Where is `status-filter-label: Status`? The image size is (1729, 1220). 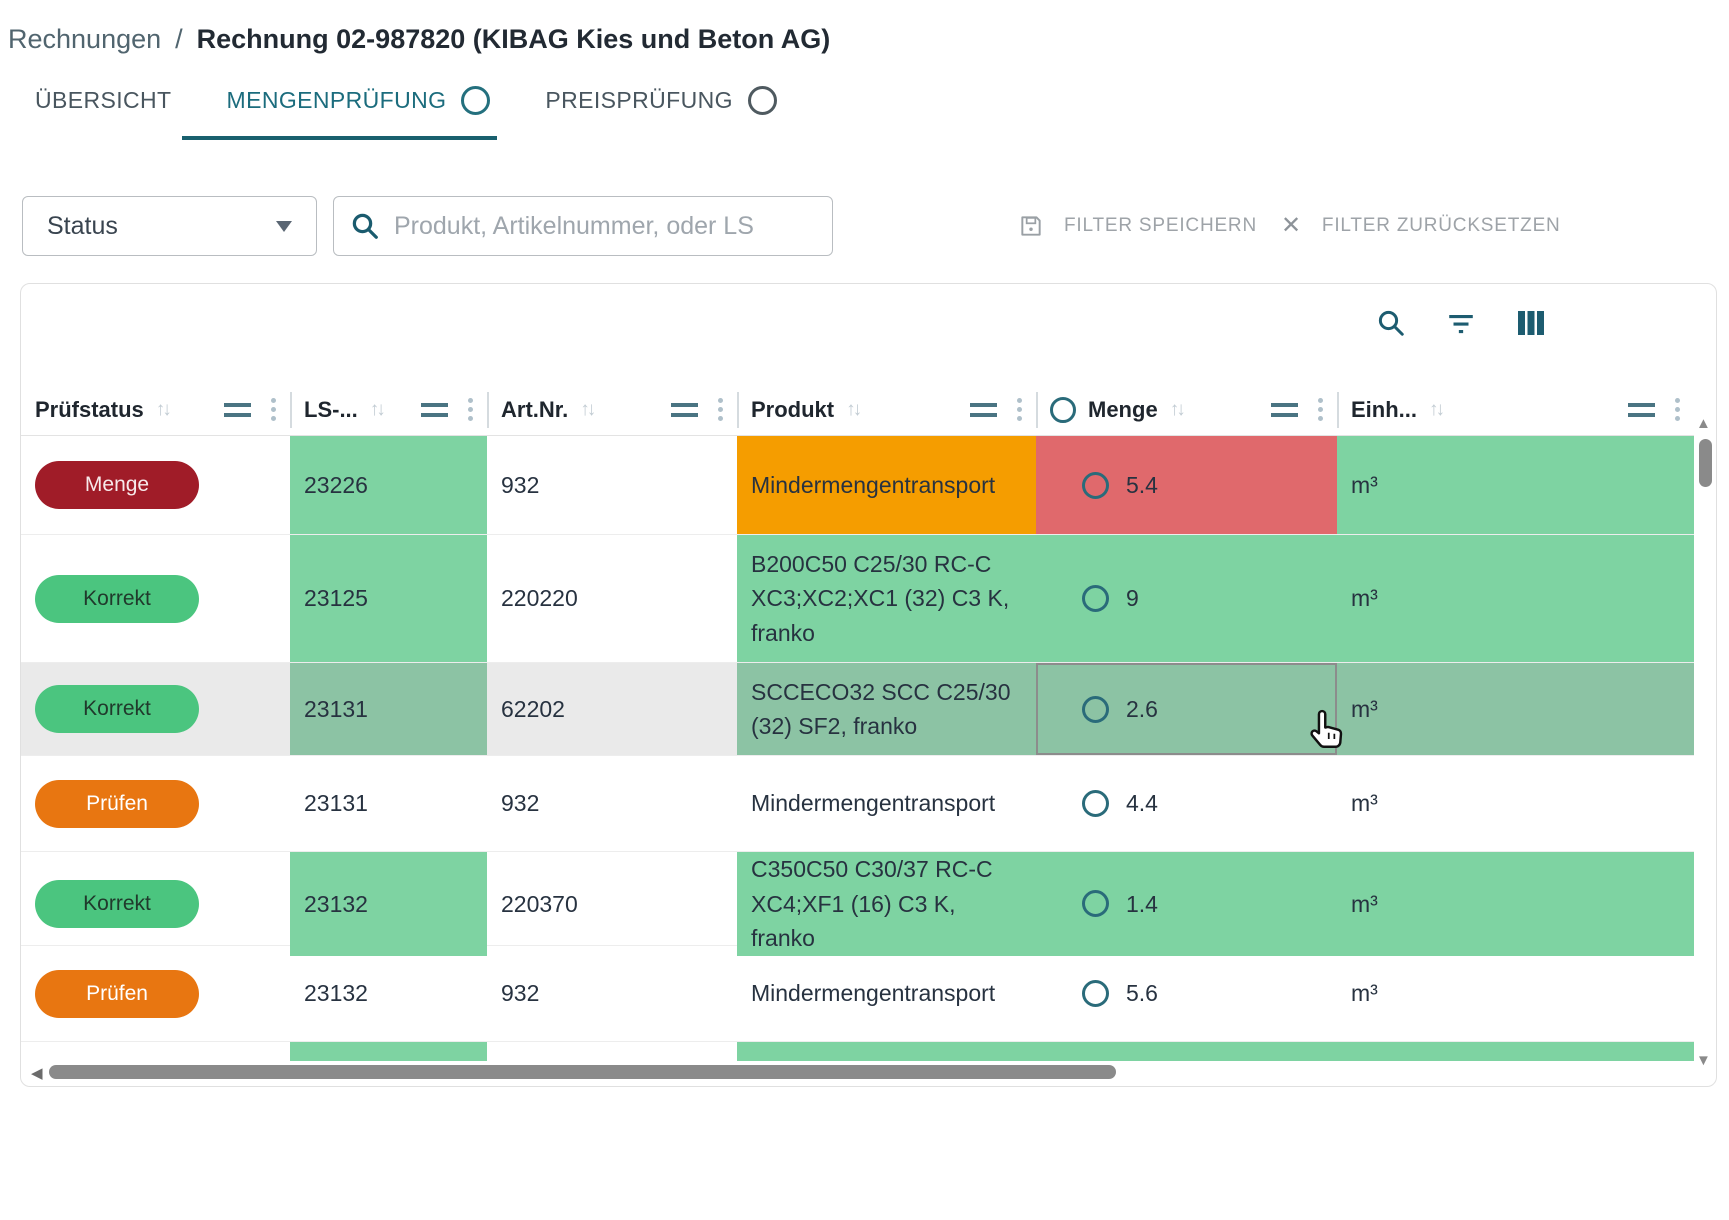
status-filter-label: Status is located at coordinates (82, 225).